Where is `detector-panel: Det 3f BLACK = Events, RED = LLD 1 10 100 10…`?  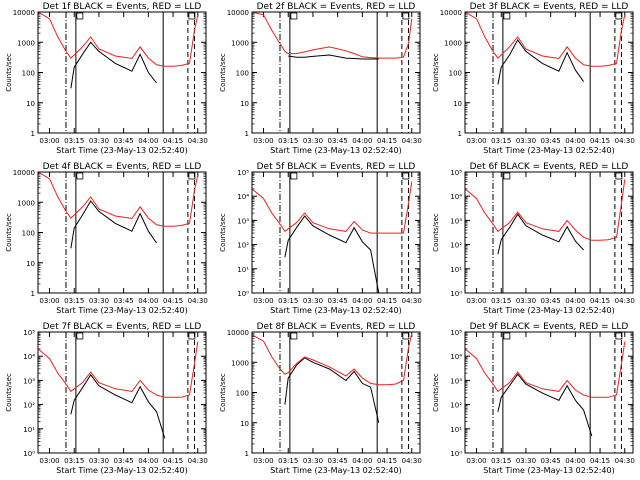 detector-panel: Det 3f BLACK = Events, RED = LLD 1 10 100 10… is located at coordinates (533, 78).